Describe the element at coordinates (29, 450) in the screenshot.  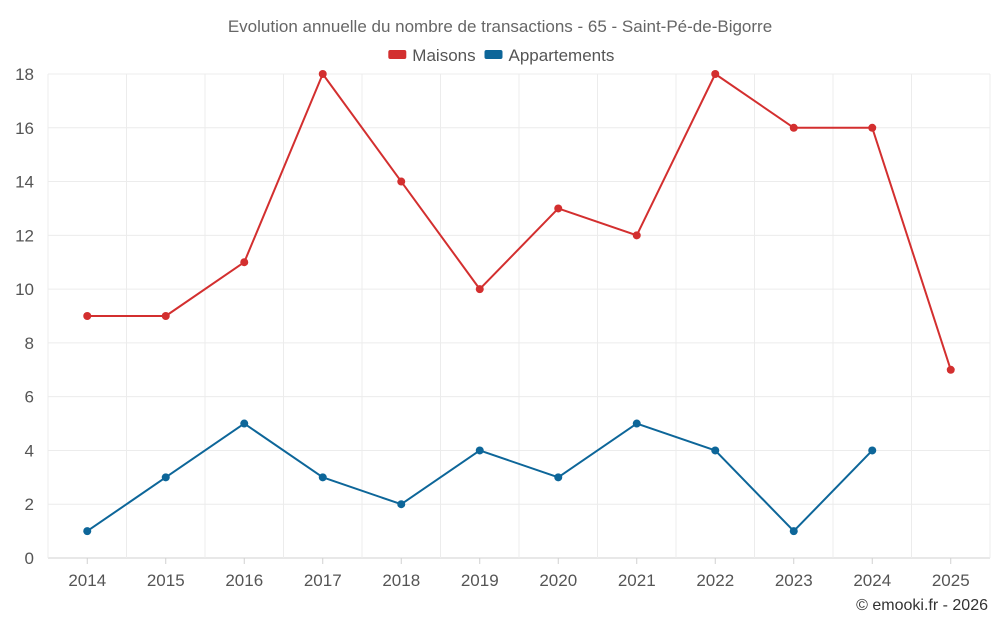
I see `y-tick-label: 4` at that location.